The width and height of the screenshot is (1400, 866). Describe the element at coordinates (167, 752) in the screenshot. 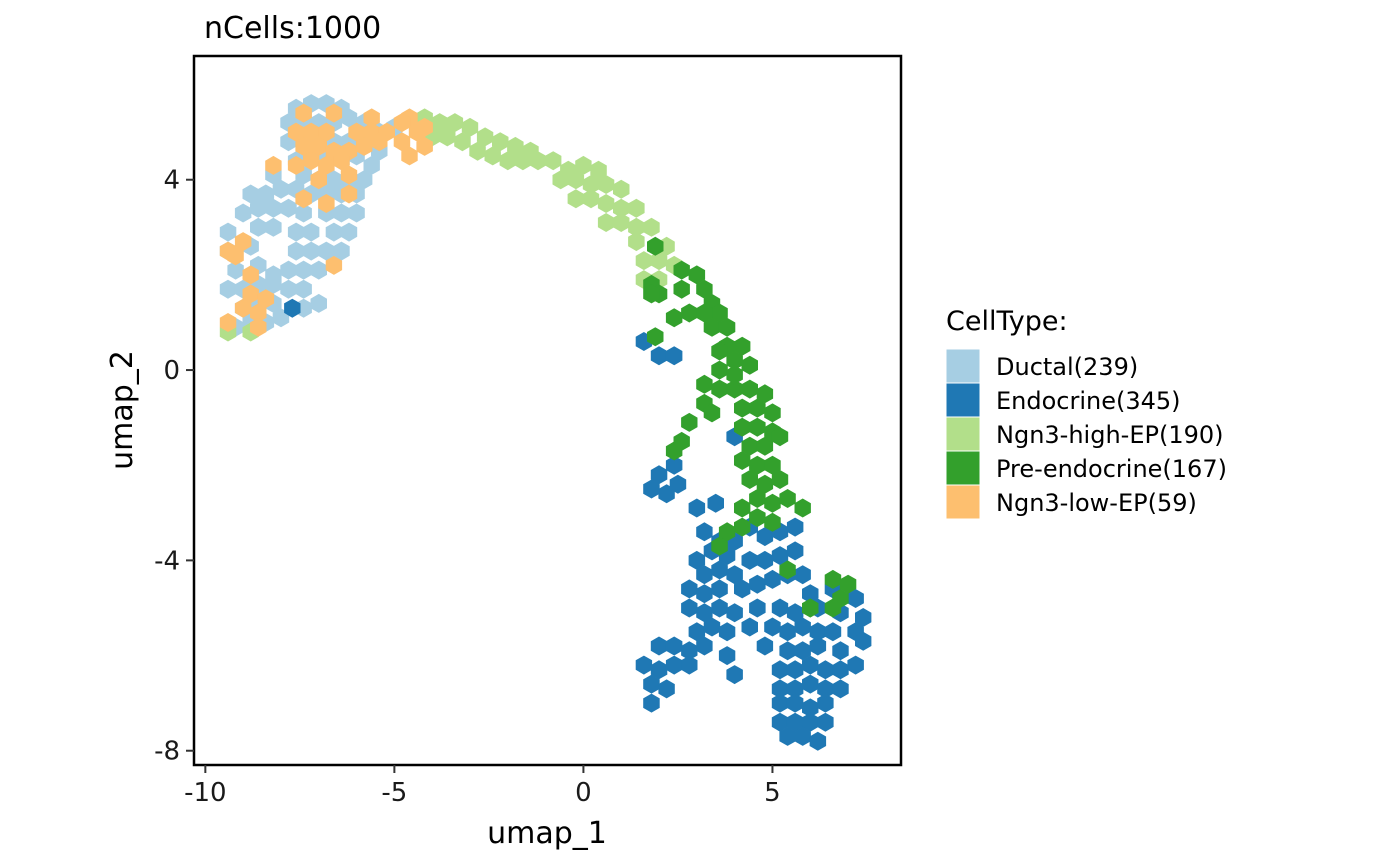

I see `y-tick-label: -8` at that location.